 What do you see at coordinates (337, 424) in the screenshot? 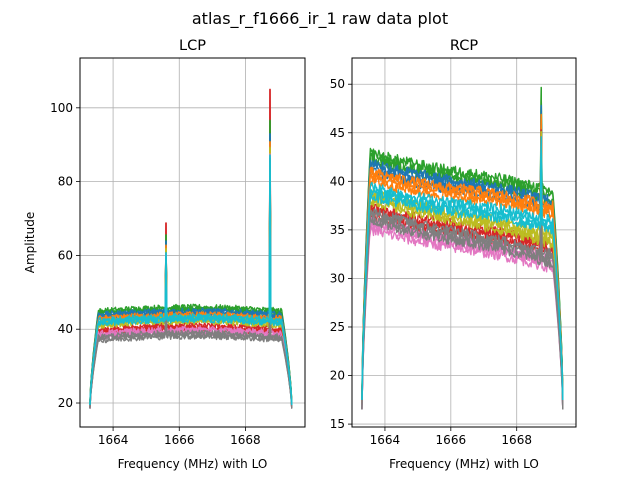
I see `rcp-ytick-label-0: 15` at bounding box center [337, 424].